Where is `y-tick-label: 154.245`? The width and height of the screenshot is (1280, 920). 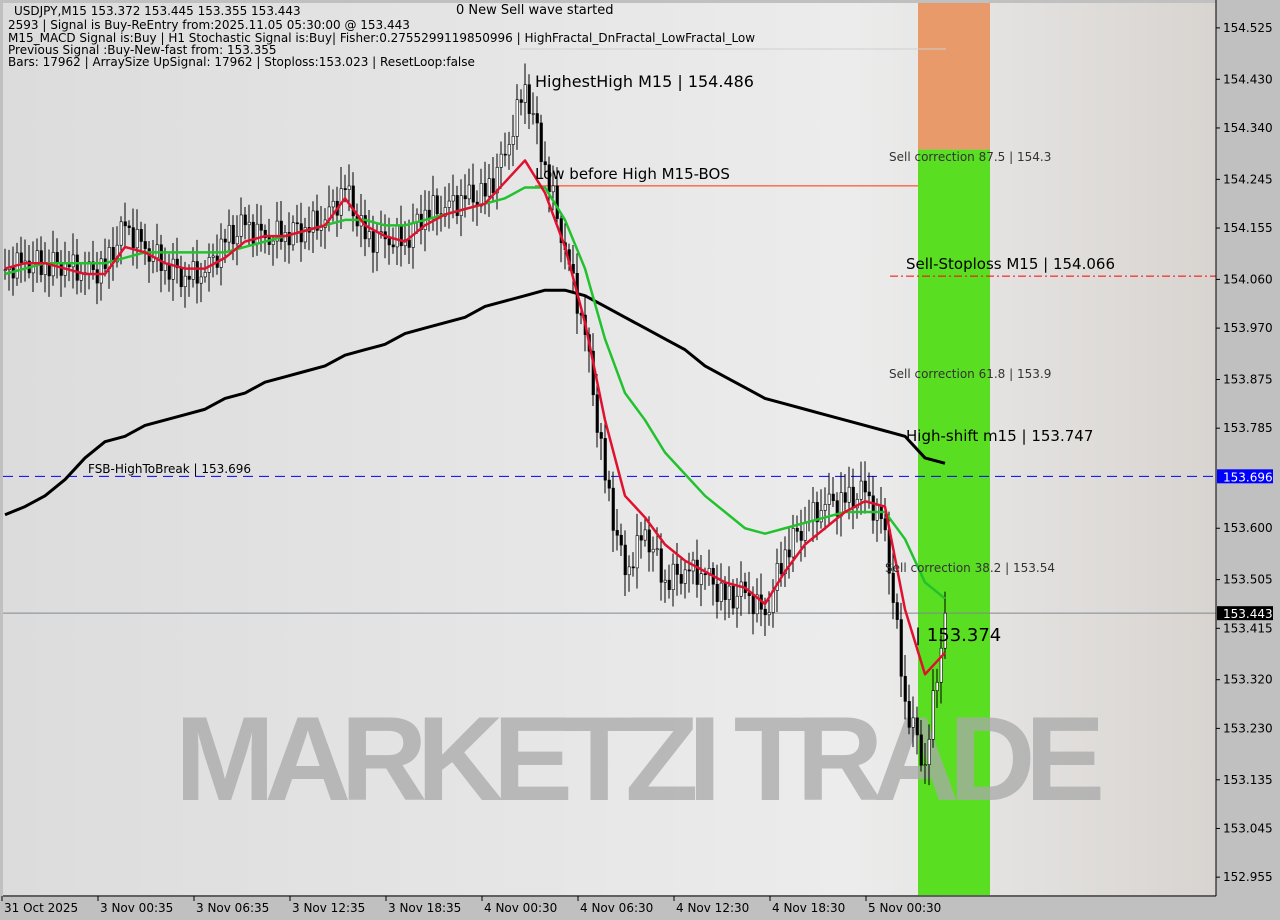
y-tick-label: 154.245 is located at coordinates (1248, 179).